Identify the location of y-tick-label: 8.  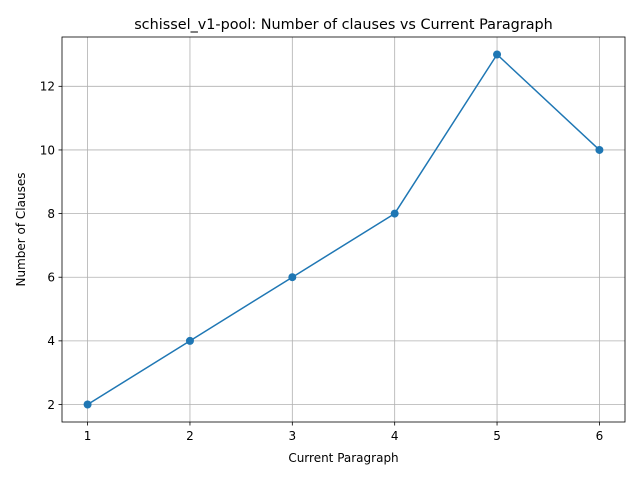
(51, 214).